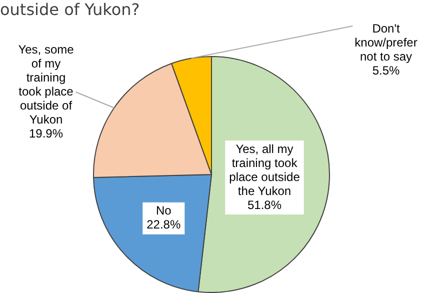 This screenshot has width=423, height=293. What do you see at coordinates (164, 211) in the screenshot?
I see `slice-label: No` at bounding box center [164, 211].